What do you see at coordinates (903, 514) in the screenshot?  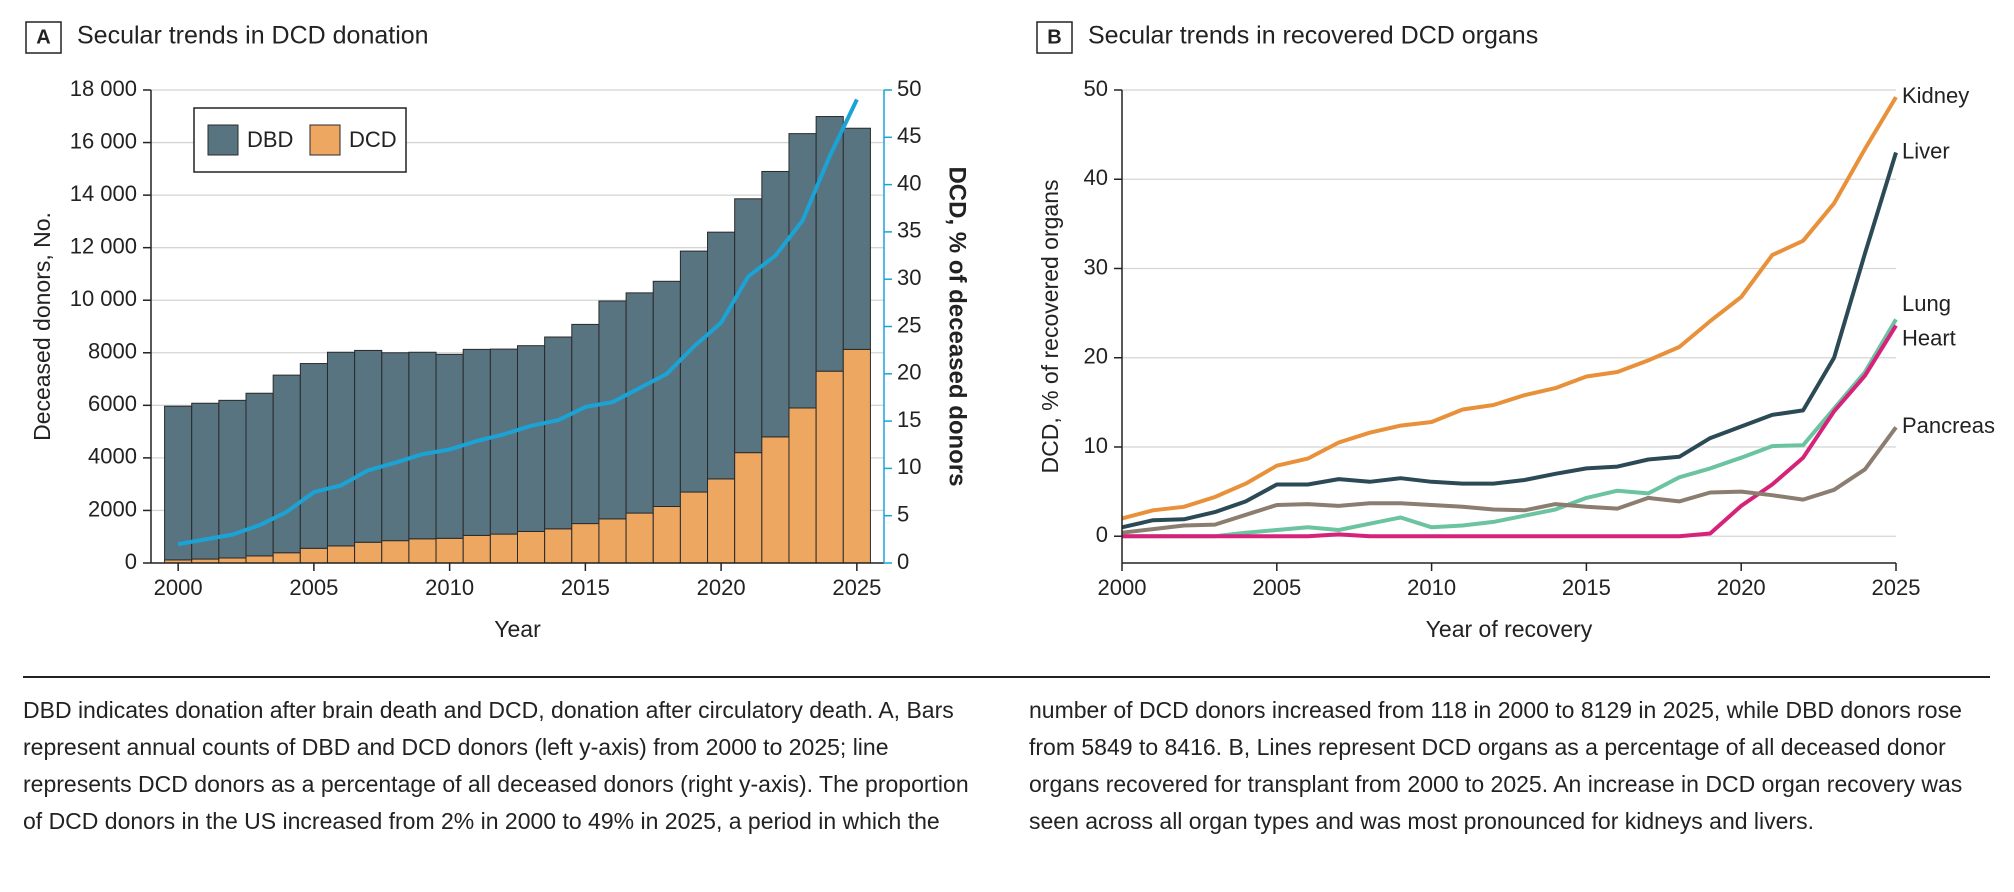 I see `y2-tick-label: 5` at bounding box center [903, 514].